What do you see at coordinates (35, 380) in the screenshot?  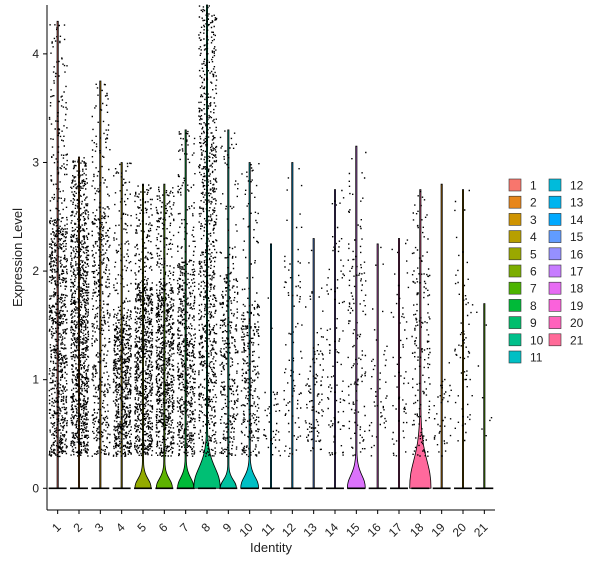 I see `y-tick-label-1: 1` at bounding box center [35, 380].